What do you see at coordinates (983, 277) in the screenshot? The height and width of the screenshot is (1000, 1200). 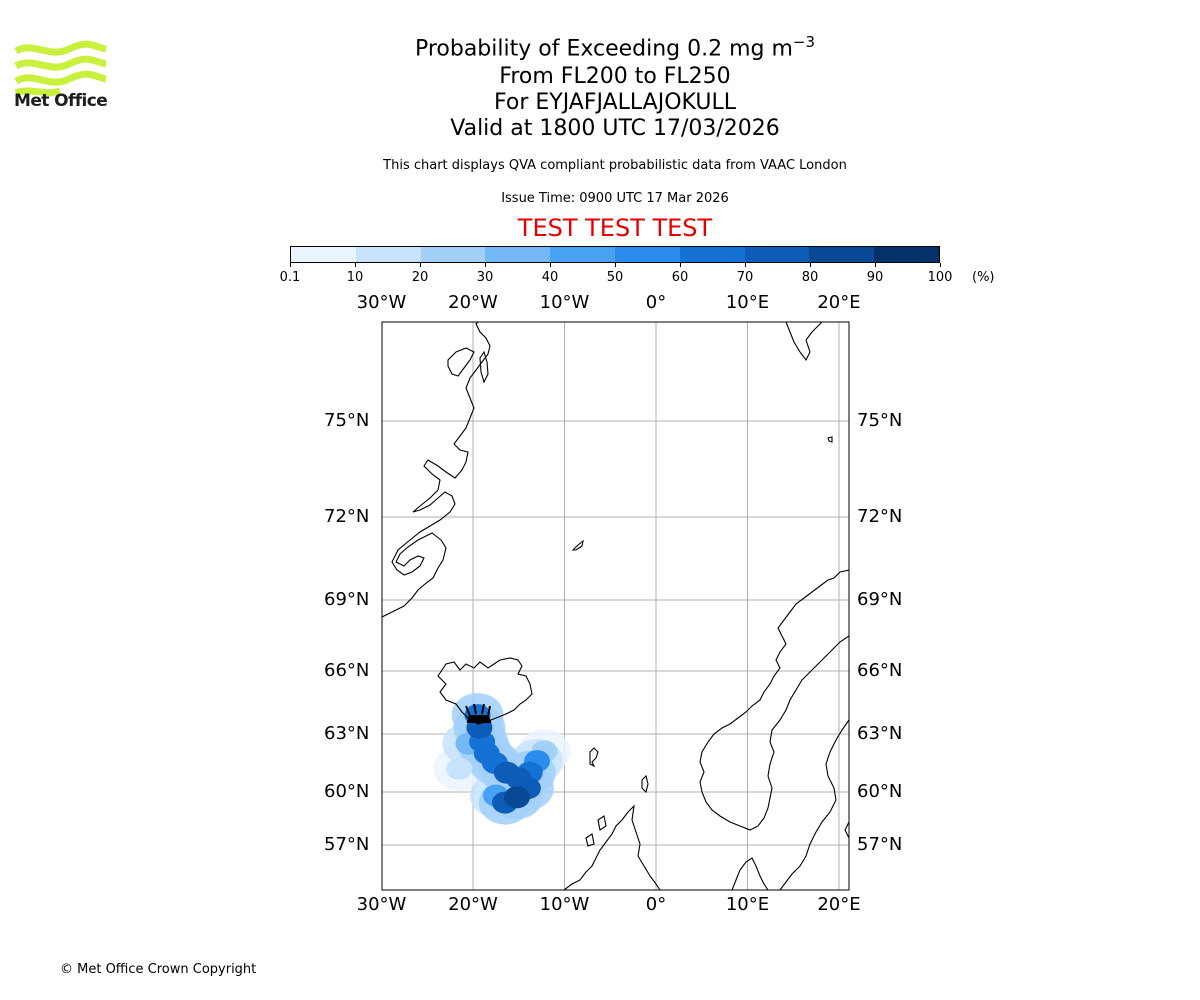 I see `colorbar-unit: (%)` at bounding box center [983, 277].